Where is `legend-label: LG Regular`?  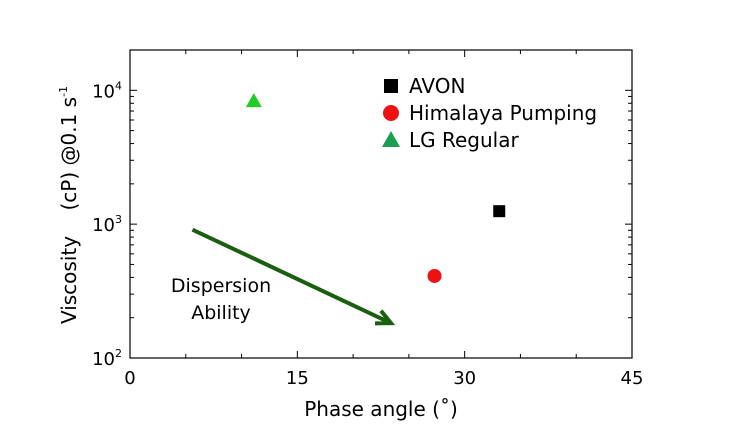
legend-label: LG Regular is located at coordinates (464, 140).